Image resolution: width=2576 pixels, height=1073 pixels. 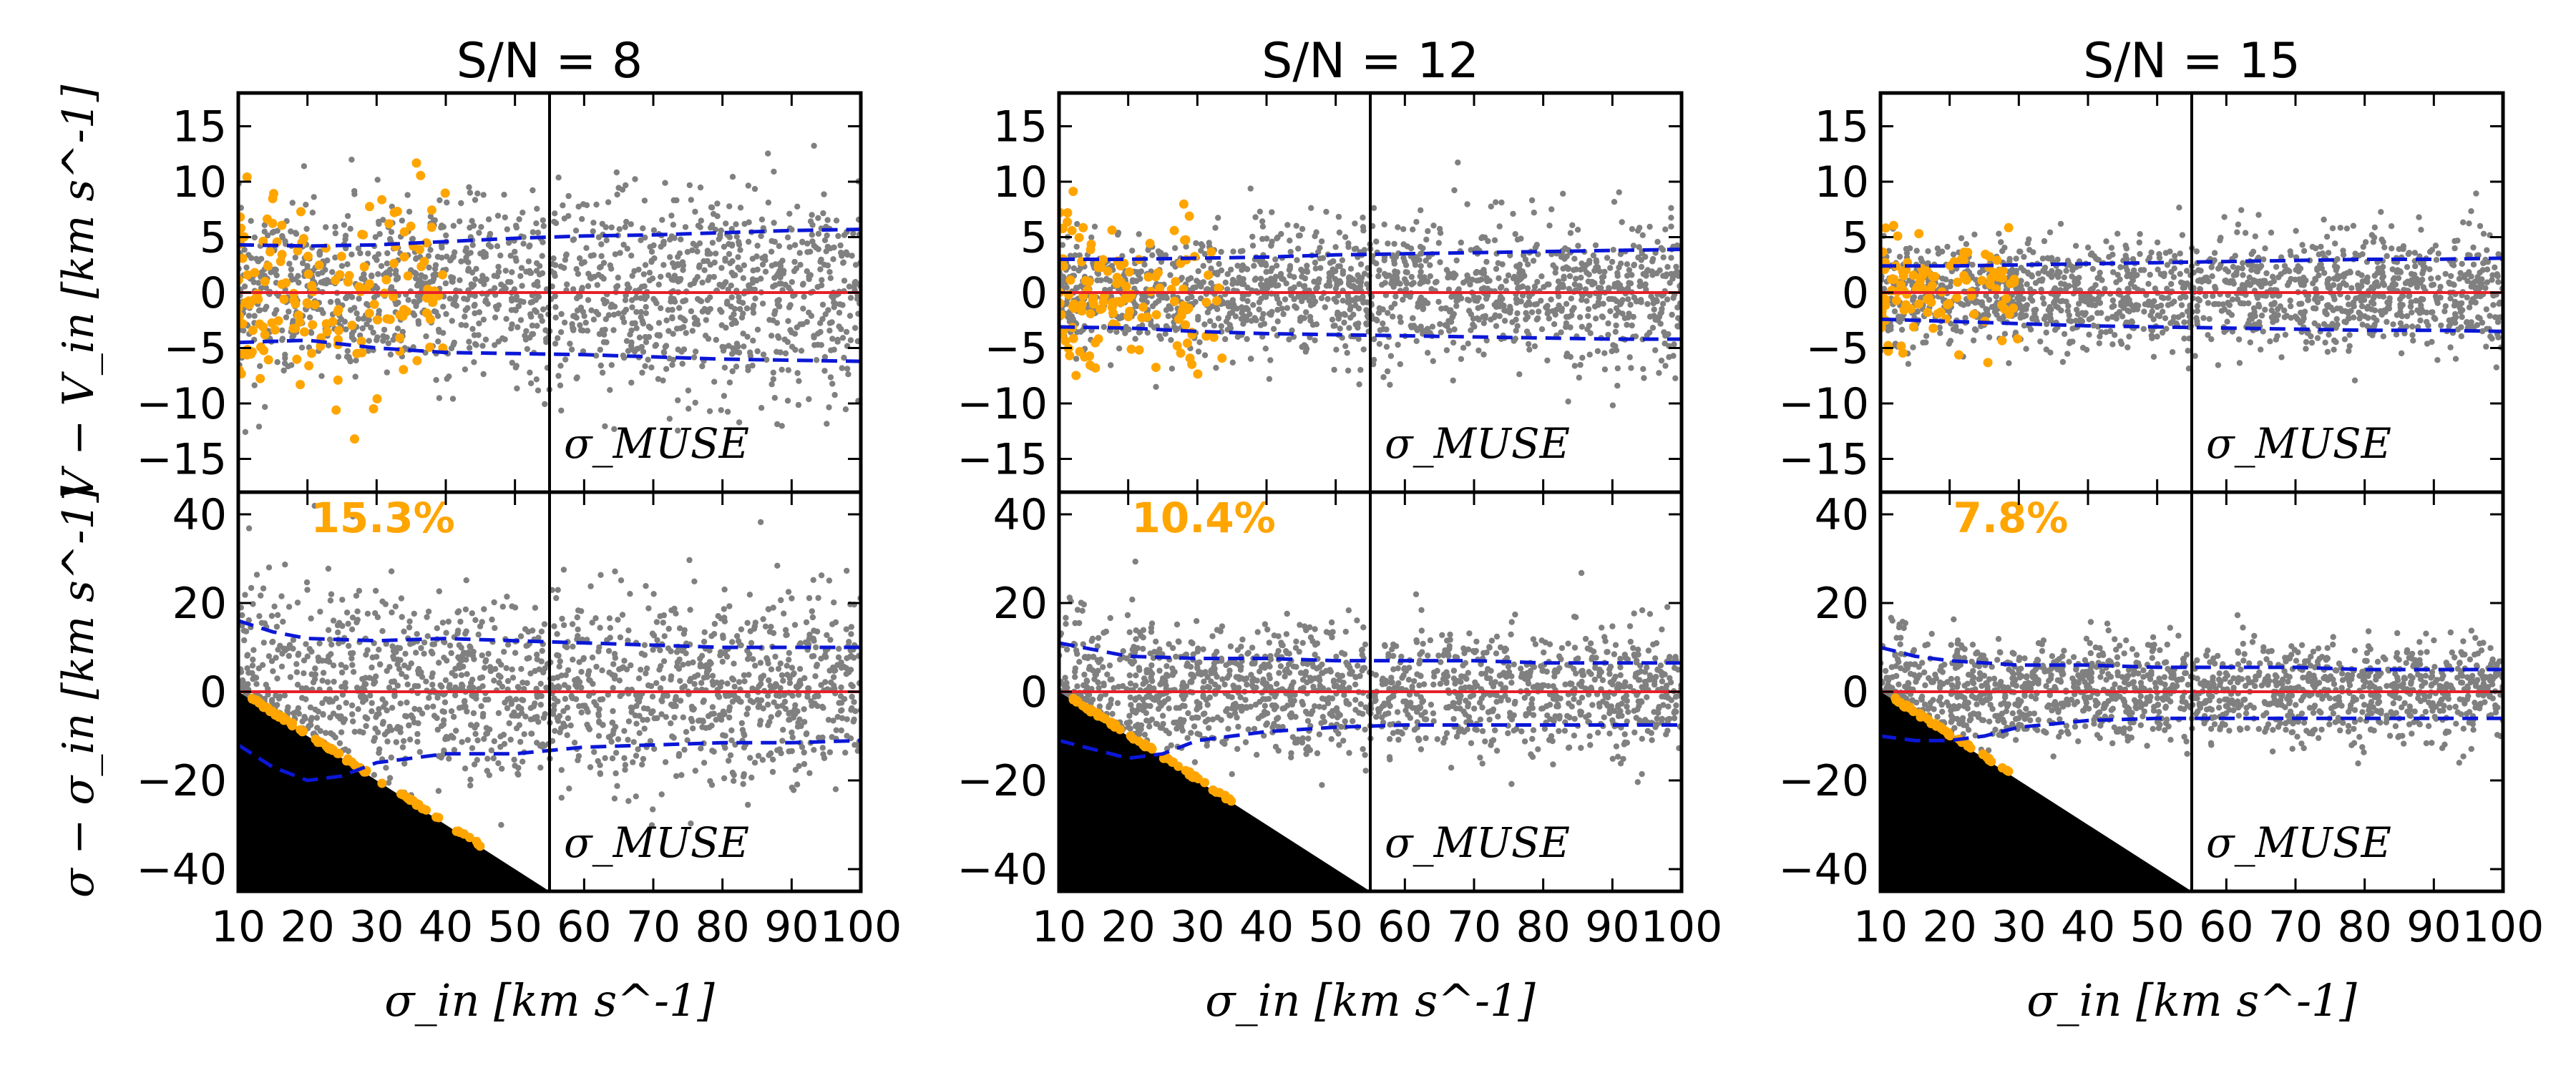 What do you see at coordinates (181, 404) in the screenshot?
I see `y-tick-label: −10` at bounding box center [181, 404].